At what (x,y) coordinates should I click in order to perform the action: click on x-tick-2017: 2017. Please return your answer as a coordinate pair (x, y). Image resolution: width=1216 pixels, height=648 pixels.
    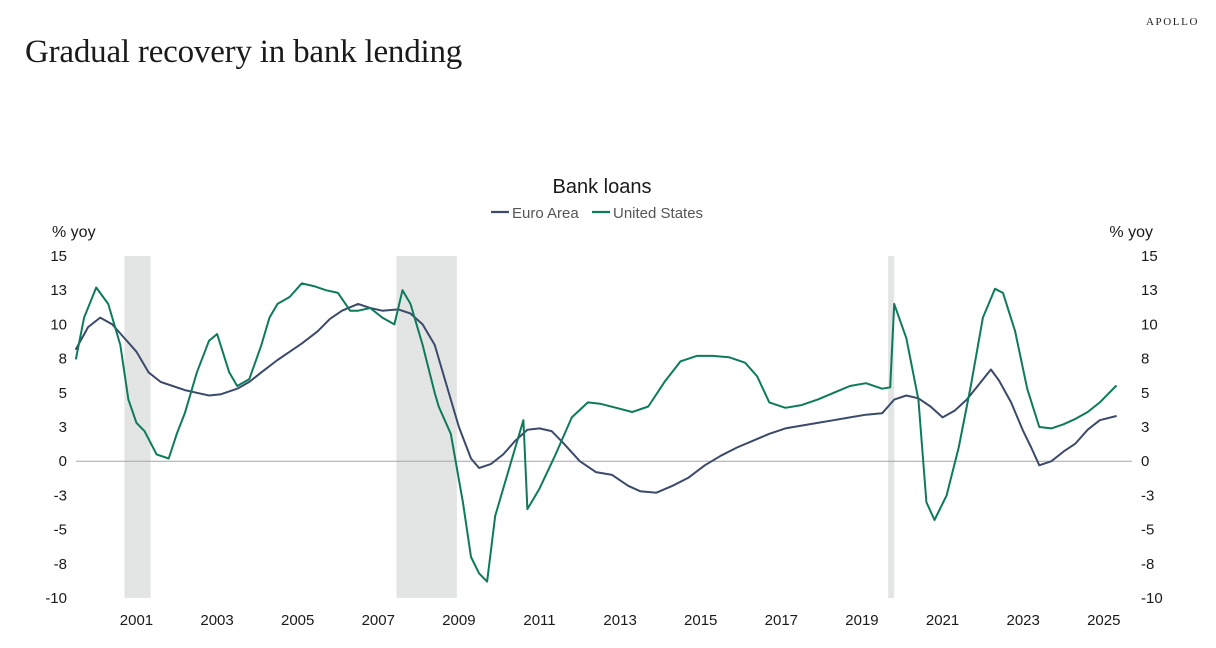
    Looking at the image, I should click on (781, 620).